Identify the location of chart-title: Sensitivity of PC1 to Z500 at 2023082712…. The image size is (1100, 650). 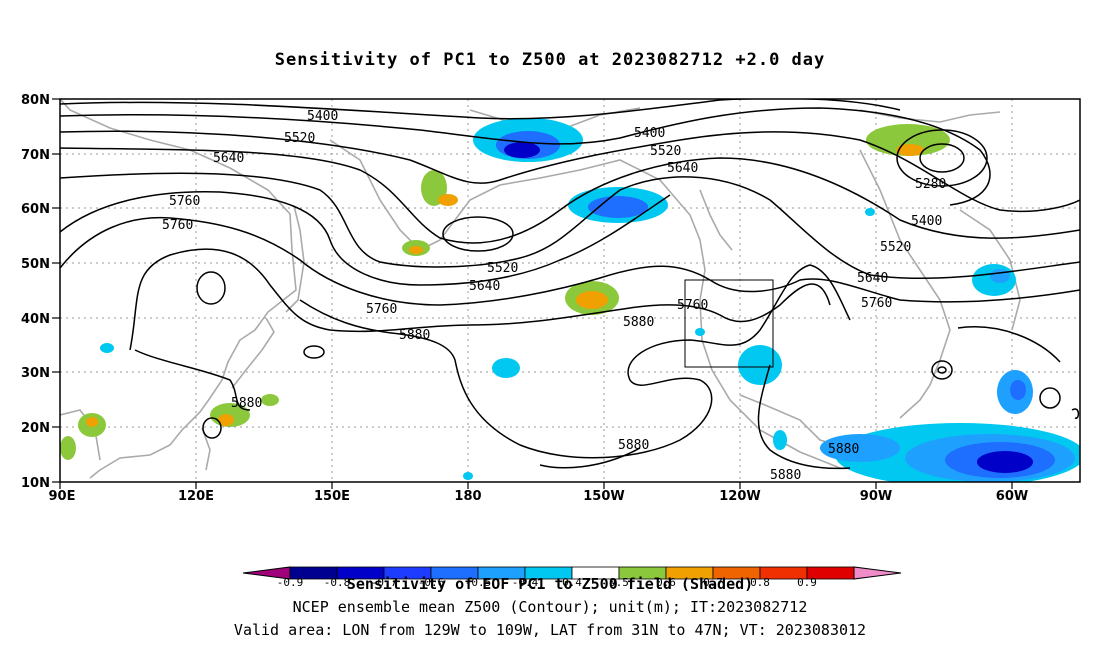
(550, 60).